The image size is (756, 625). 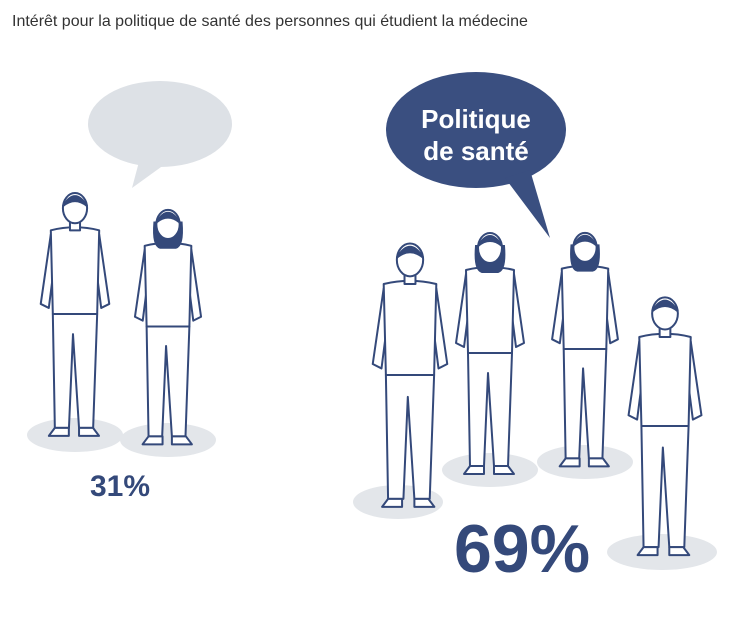 What do you see at coordinates (522, 549) in the screenshot?
I see `percent-label: 69%` at bounding box center [522, 549].